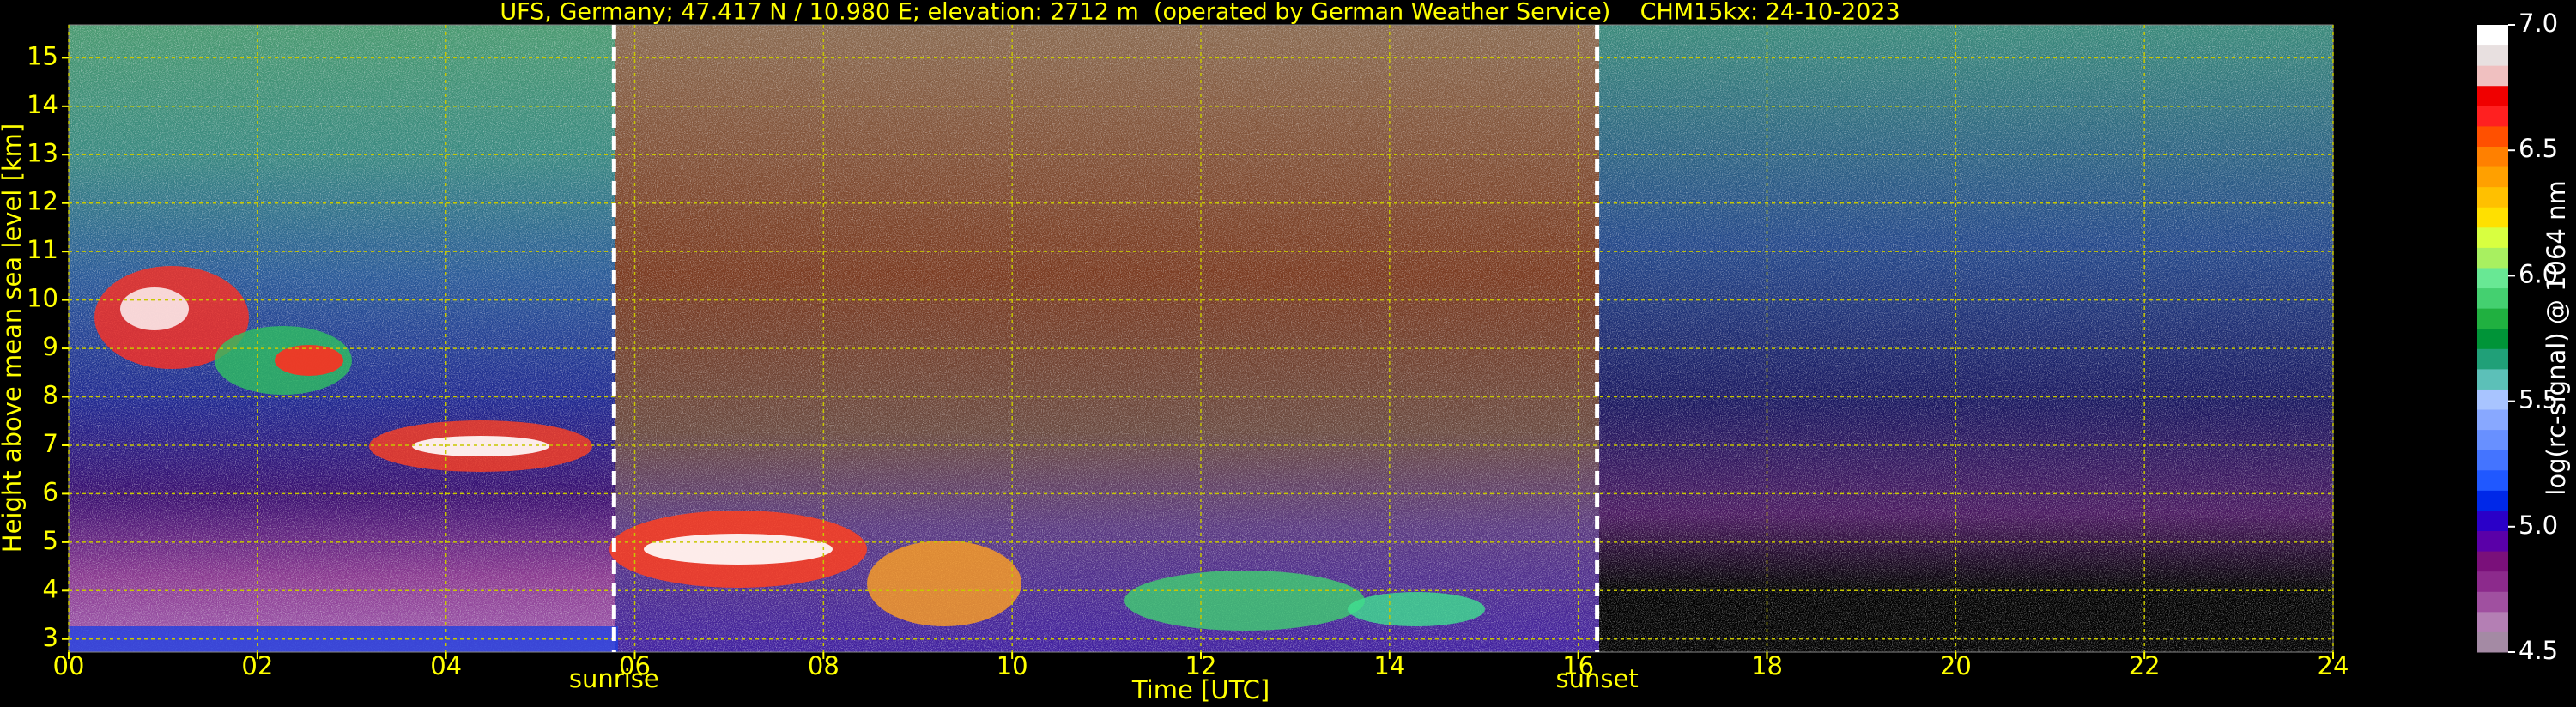 The image size is (2576, 707). I want to click on colorbar-tick-label: 5.5, so click(2538, 400).